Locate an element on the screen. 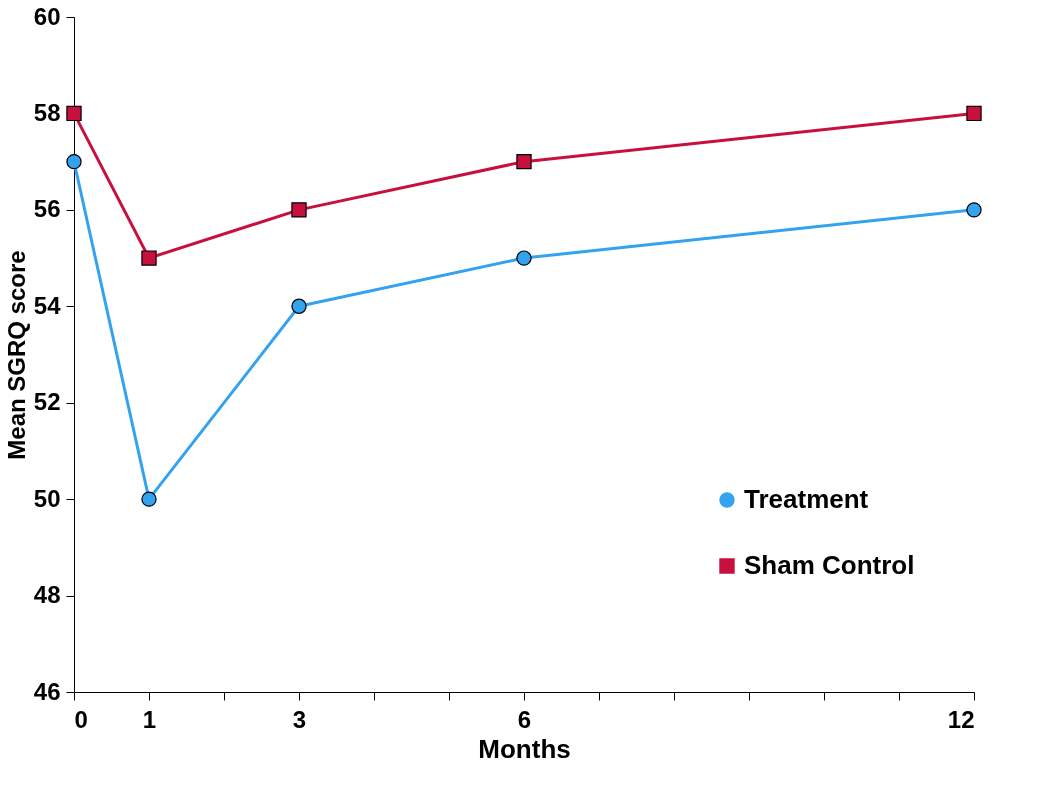  y-tick-label: 54 is located at coordinates (47, 305).